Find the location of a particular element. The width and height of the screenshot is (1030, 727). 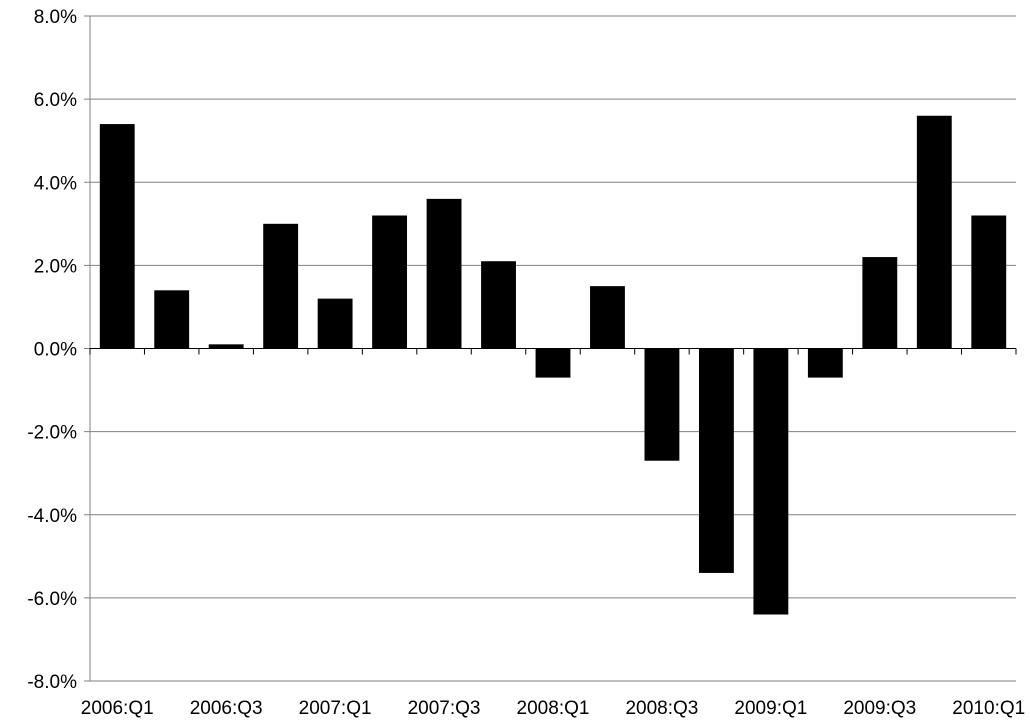

y-tick-label: -8.0% is located at coordinates (52, 682).